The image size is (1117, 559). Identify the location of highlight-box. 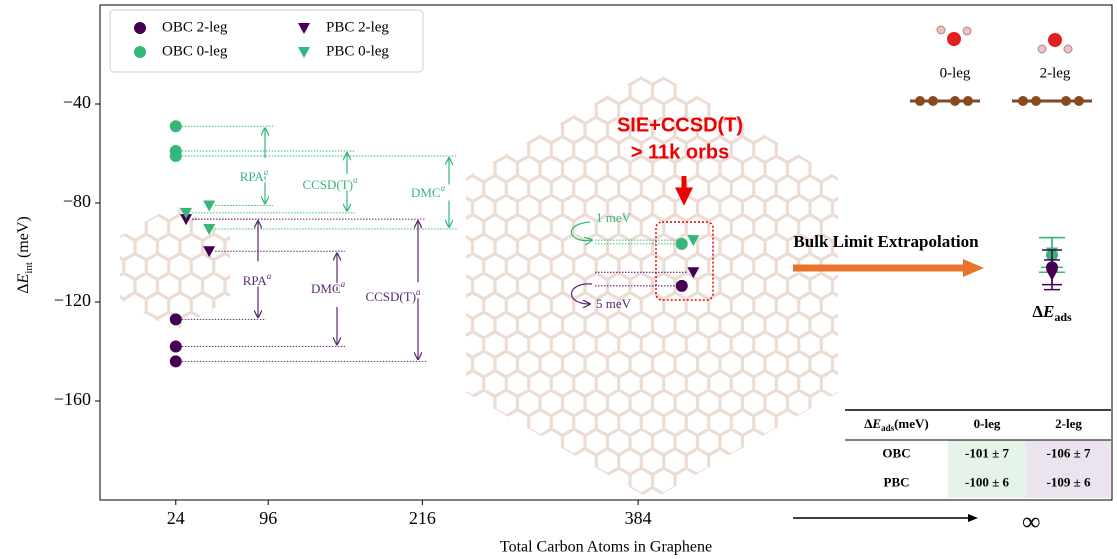
(684, 261).